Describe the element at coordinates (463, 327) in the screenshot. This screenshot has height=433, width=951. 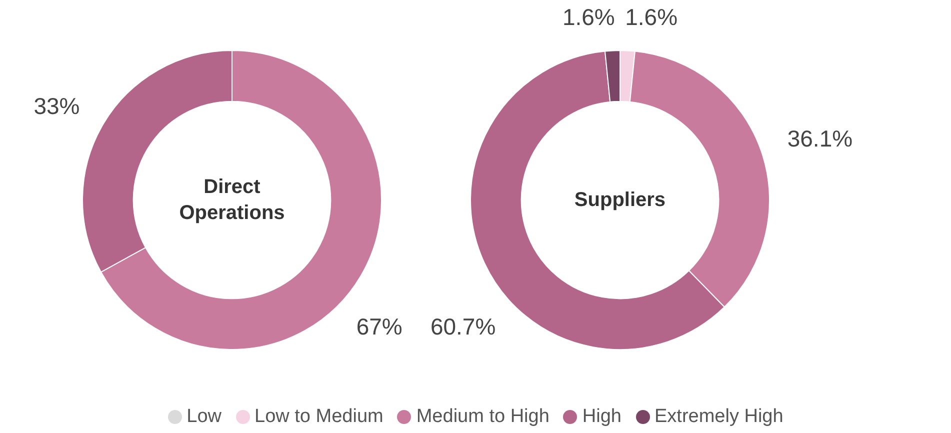
I see `data-label: 60.7%` at that location.